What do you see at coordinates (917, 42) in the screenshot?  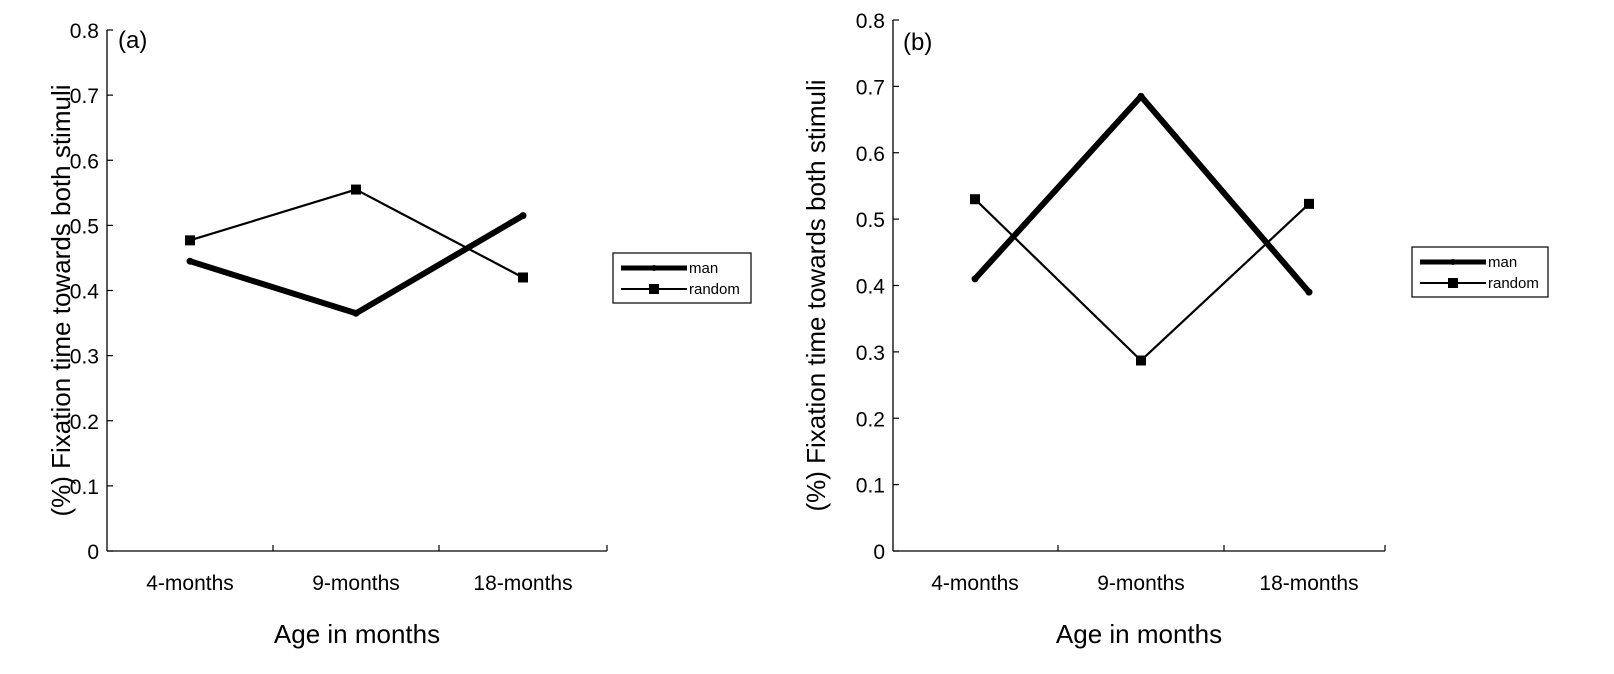 I see `panel-label: (b)` at bounding box center [917, 42].